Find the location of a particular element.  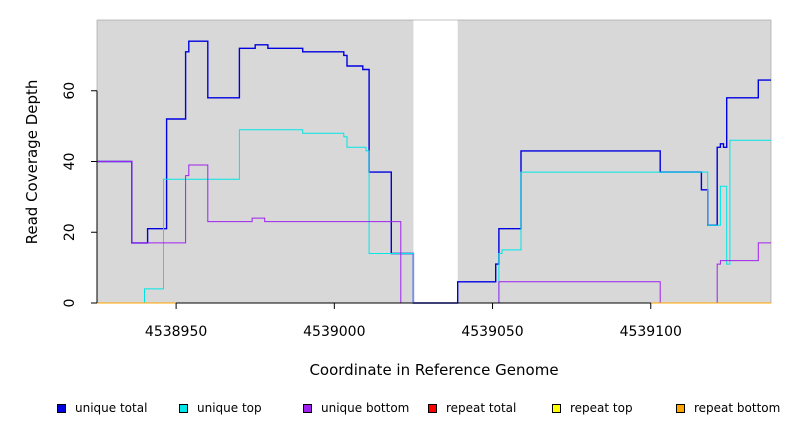

legend-item-repeat-bottom: repeat bottom is located at coordinates (728, 408).